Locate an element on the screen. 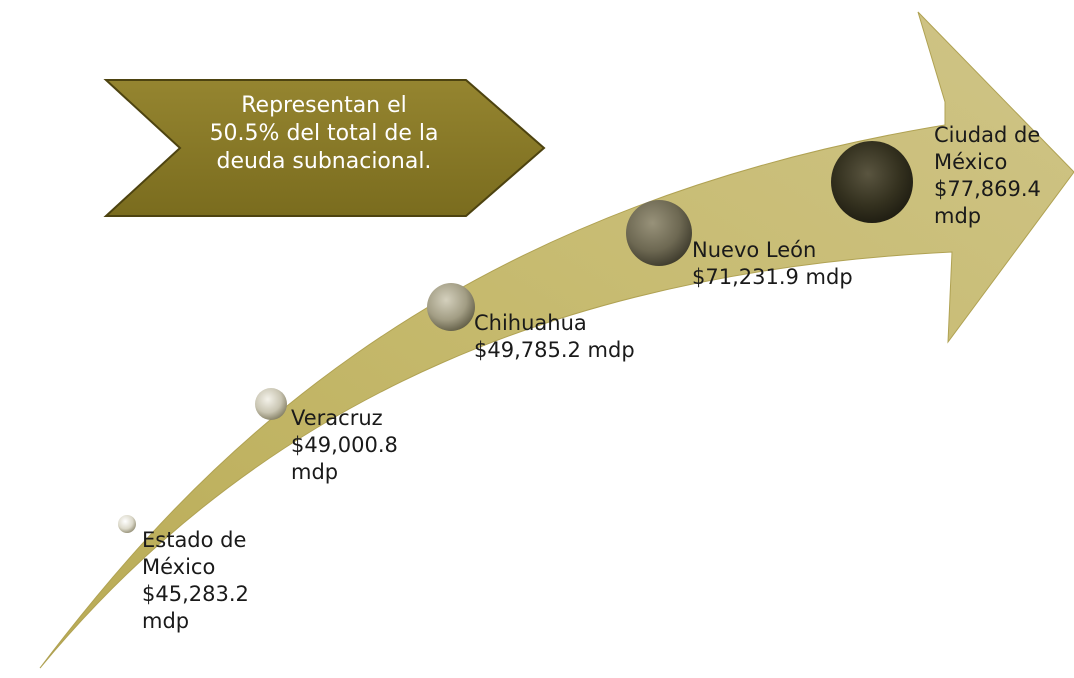 The height and width of the screenshot is (678, 1074). milestone-marker-nuevo-leon is located at coordinates (659, 233).